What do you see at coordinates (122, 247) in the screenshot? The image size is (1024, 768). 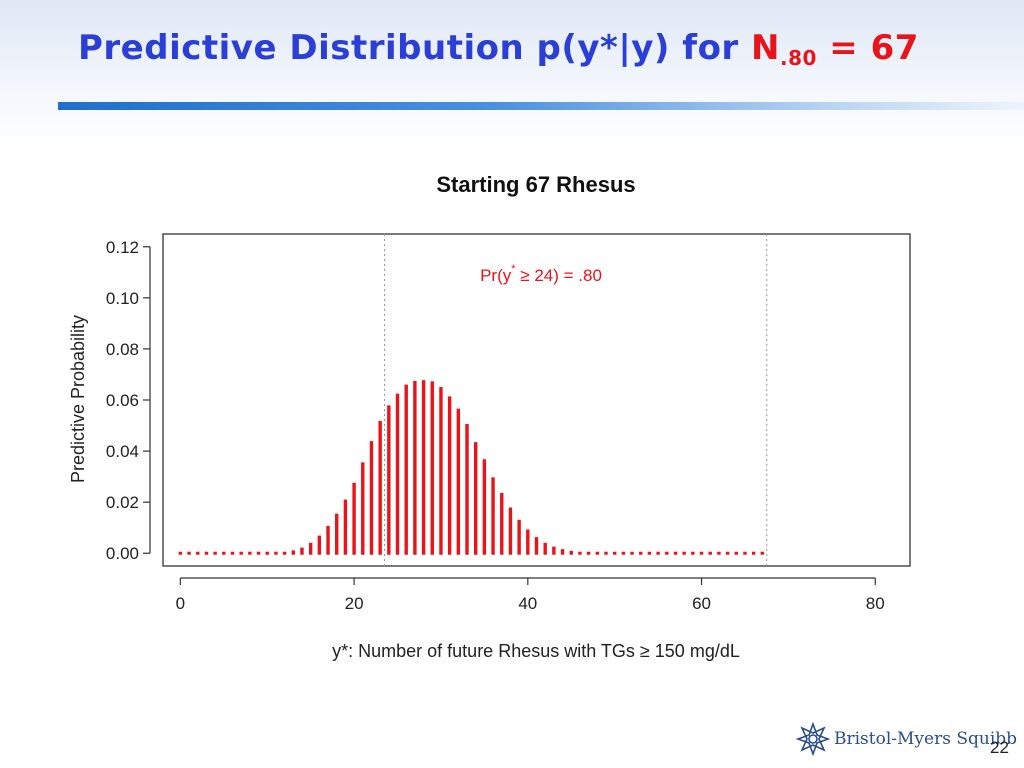 I see `y-tick-label: 0.12` at bounding box center [122, 247].